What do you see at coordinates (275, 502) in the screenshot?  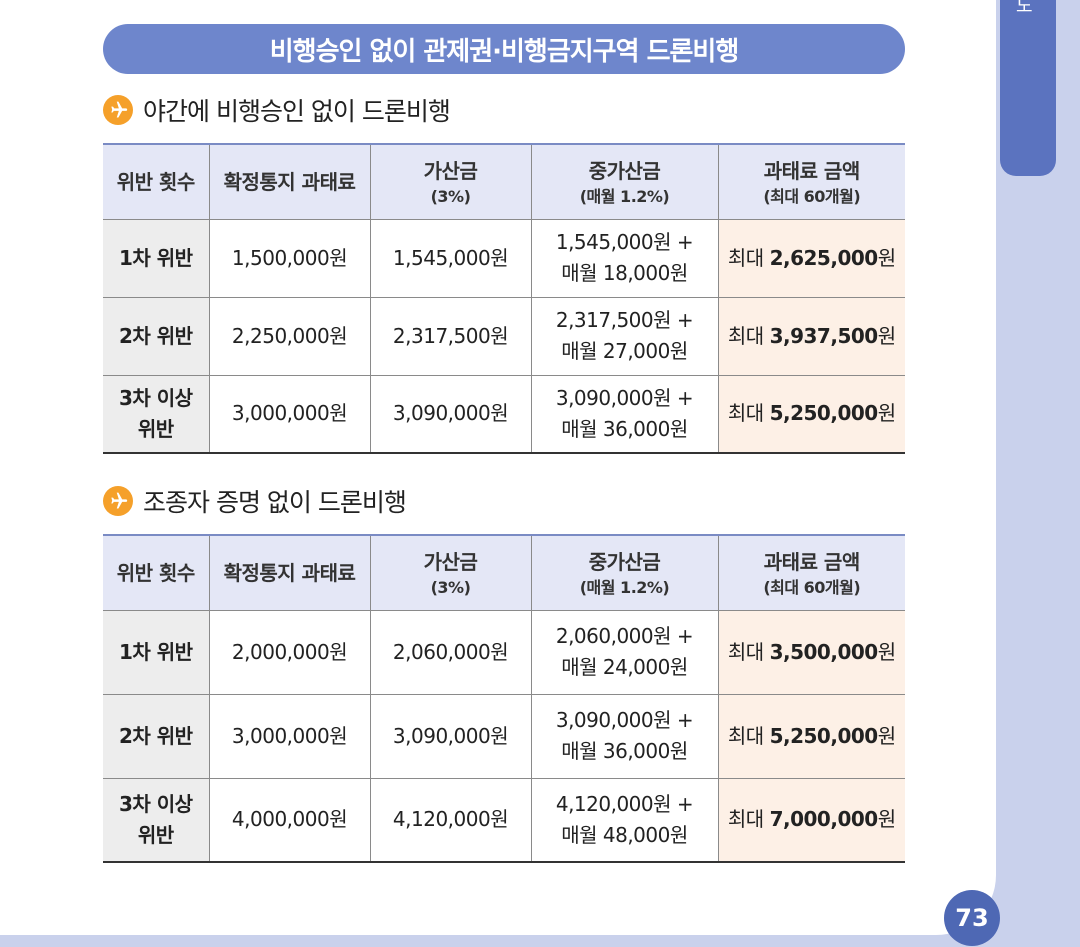 I see `section-title-text: 조종자 증명 없이 드론비행` at bounding box center [275, 502].